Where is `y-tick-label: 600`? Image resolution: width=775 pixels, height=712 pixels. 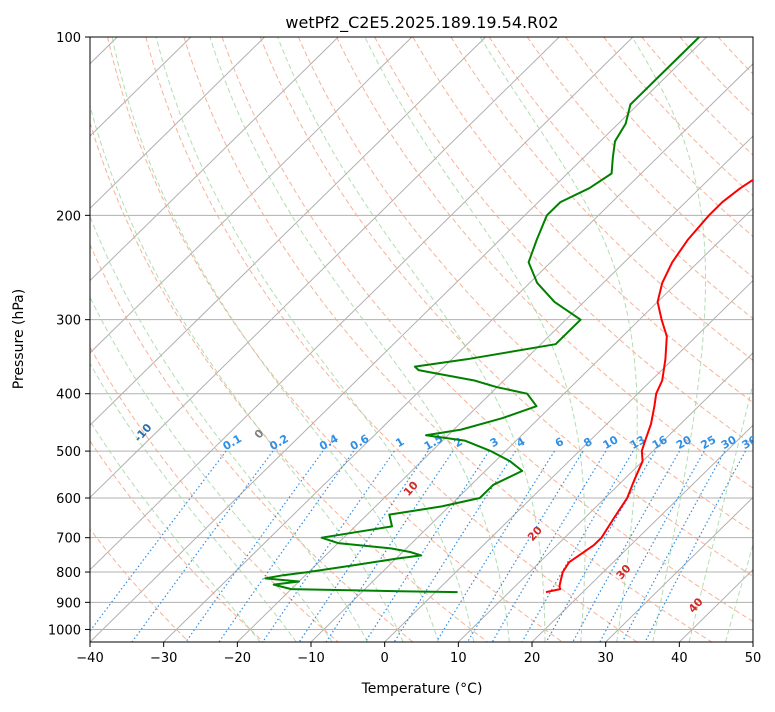
y-tick-label: 600 is located at coordinates (68, 499).